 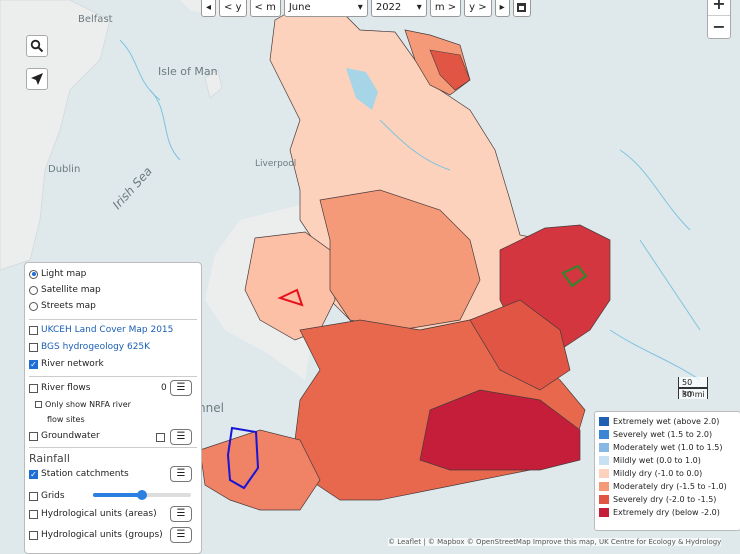 I want to click on month-select: June ▾, so click(x=325, y=8).